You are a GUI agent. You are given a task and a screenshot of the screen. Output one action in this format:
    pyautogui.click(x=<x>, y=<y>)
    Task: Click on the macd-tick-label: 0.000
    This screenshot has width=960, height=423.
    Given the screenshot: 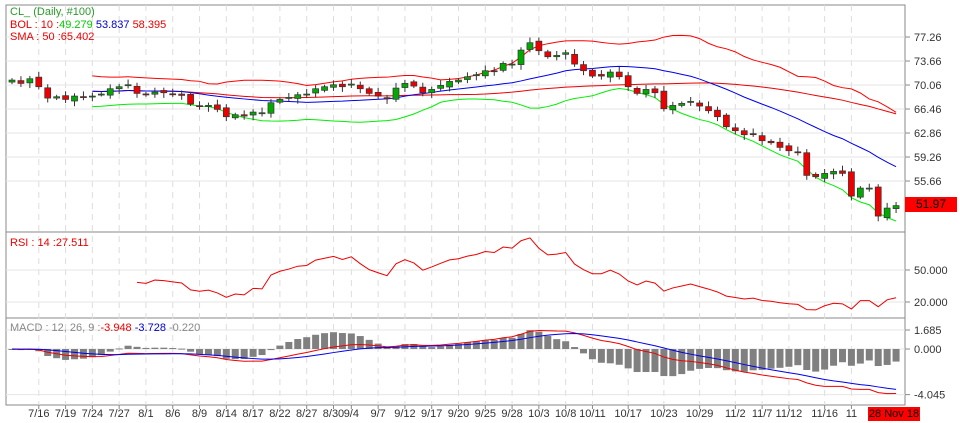 What is the action you would take?
    pyautogui.click(x=928, y=350)
    